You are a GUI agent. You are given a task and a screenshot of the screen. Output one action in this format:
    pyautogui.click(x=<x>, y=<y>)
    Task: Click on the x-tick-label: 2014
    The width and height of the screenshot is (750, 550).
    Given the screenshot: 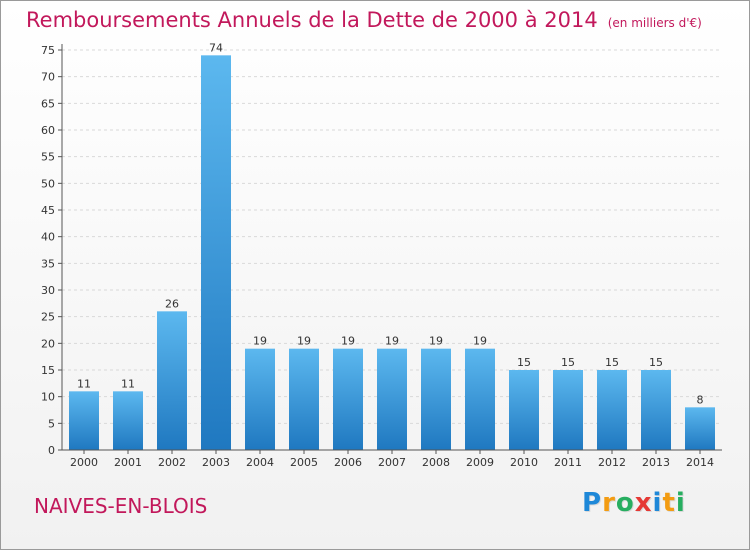 What is the action you would take?
    pyautogui.click(x=700, y=462)
    